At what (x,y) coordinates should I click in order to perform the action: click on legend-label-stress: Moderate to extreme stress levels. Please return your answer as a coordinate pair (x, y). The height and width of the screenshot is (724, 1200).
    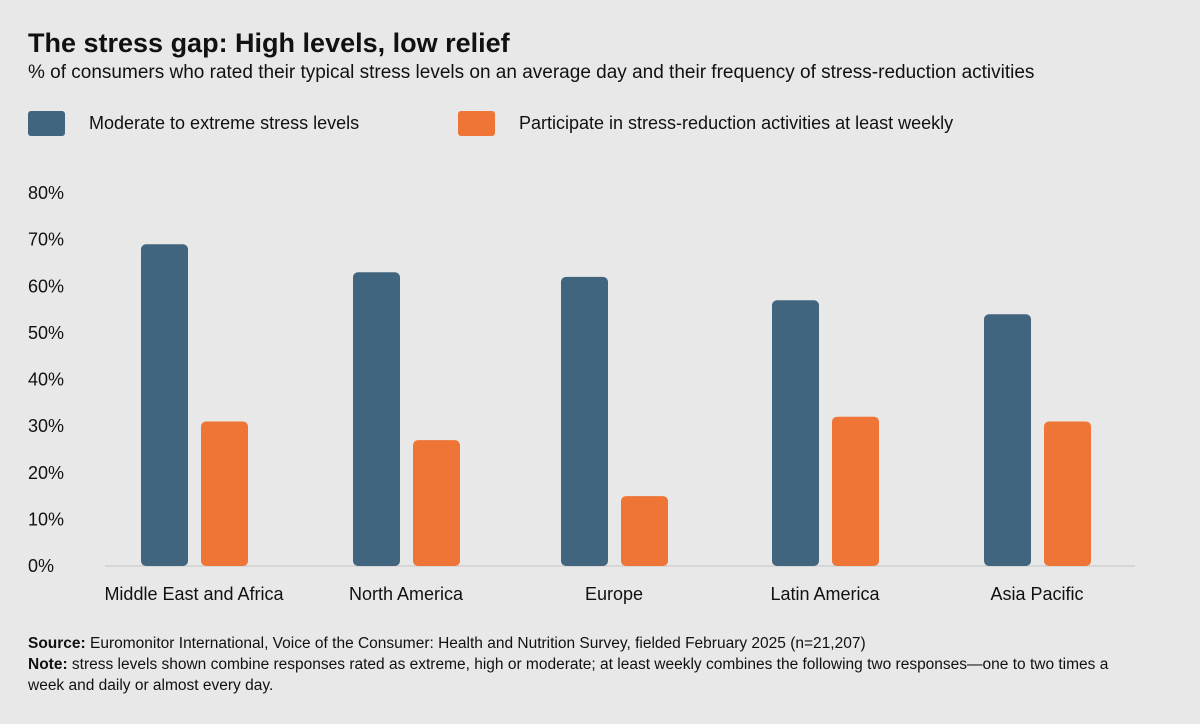
    Looking at the image, I should click on (224, 123).